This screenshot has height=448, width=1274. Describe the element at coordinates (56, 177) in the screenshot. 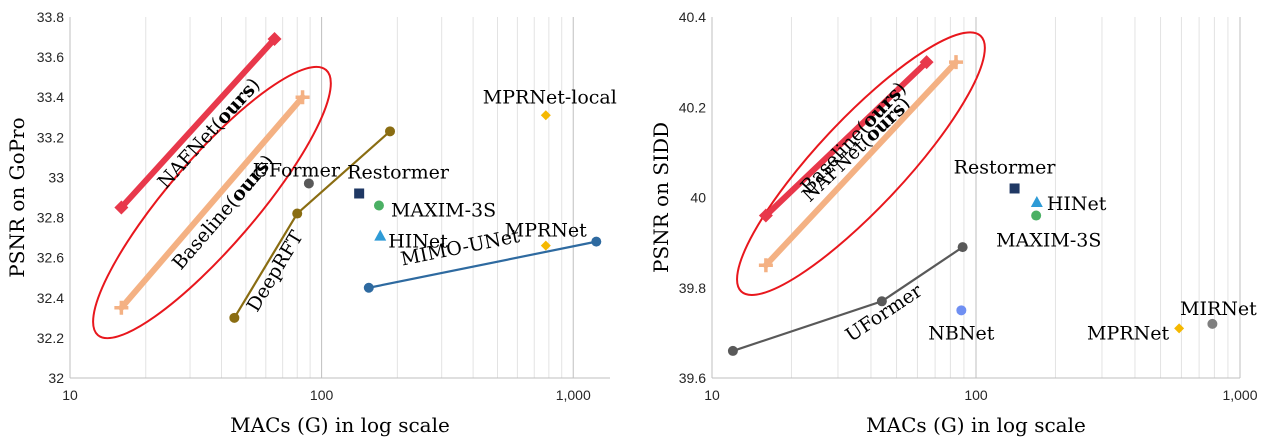

I see `y-tick-label: 33` at that location.